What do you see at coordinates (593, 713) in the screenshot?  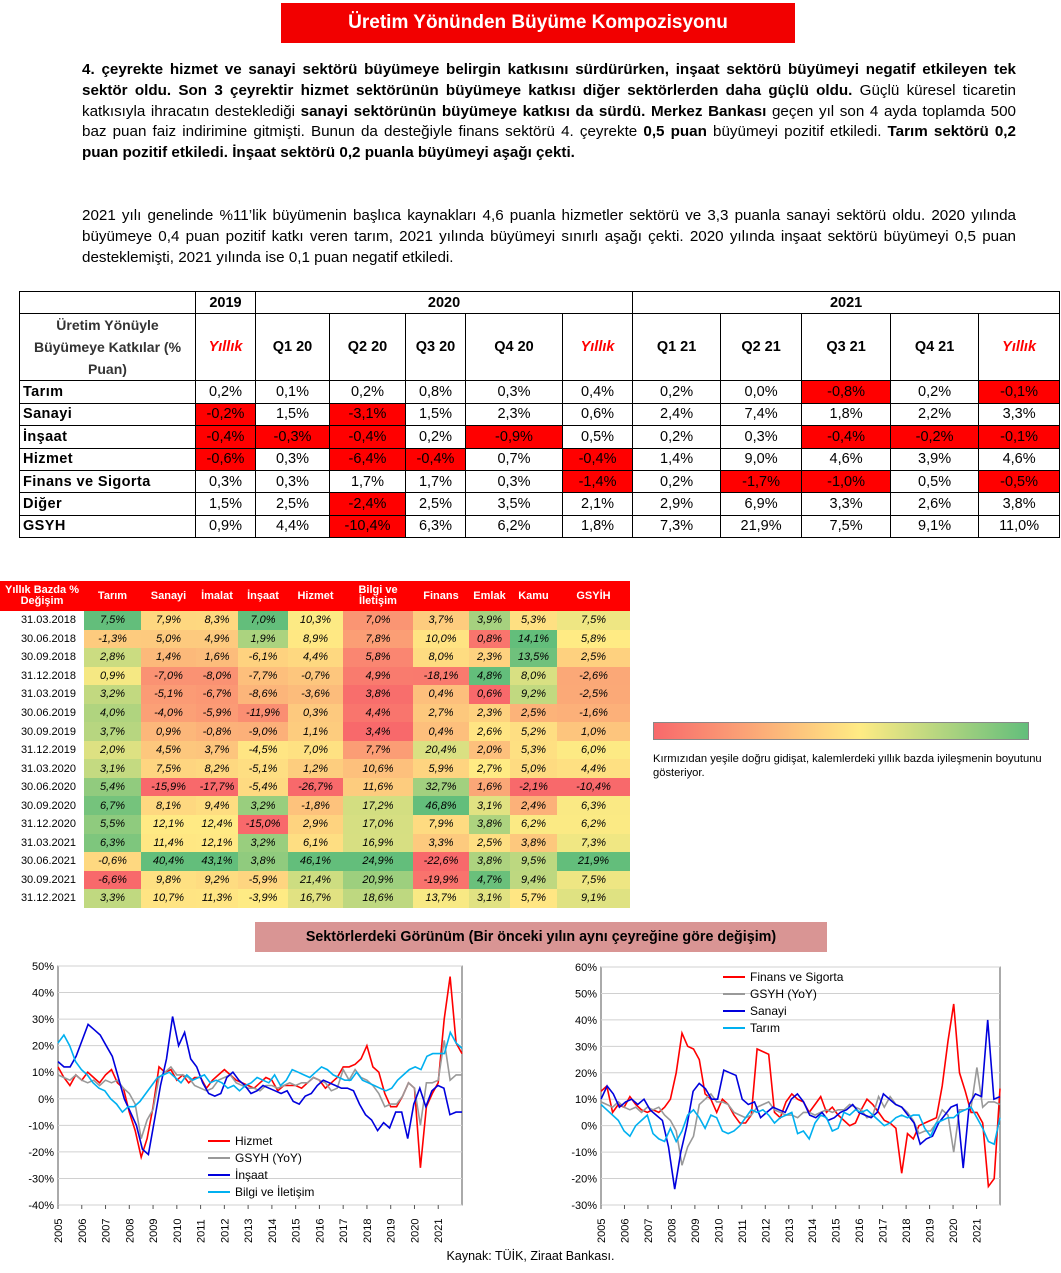 I see `heatmap-cell: -1,6%` at bounding box center [593, 713].